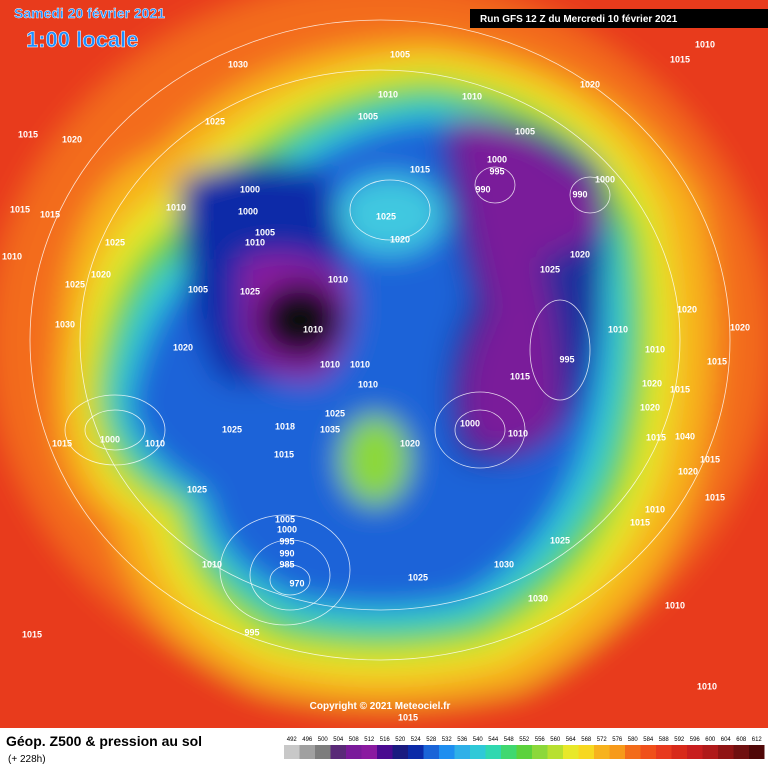 Image resolution: width=768 pixels, height=768 pixels. What do you see at coordinates (493, 740) in the screenshot?
I see `scale-label: 544` at bounding box center [493, 740].